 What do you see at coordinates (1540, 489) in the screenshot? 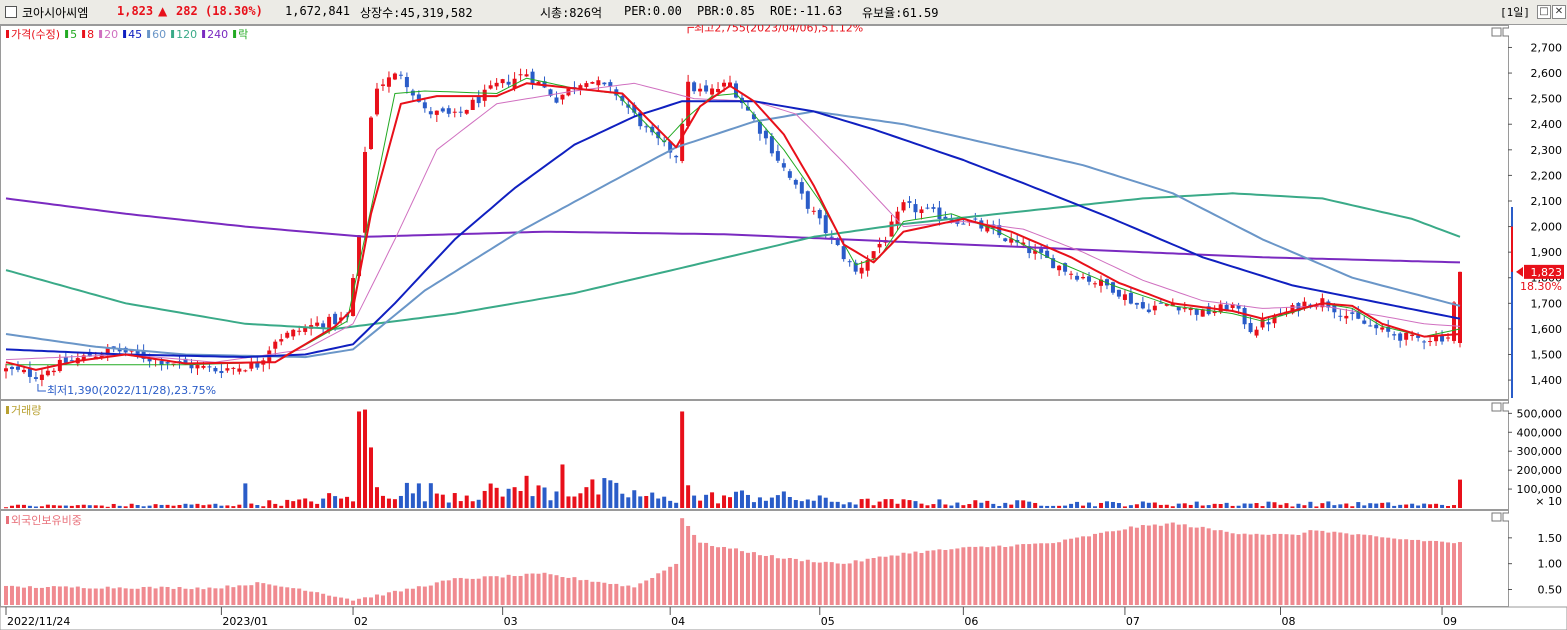
I see `volume-axis-tick: 100,000` at bounding box center [1540, 489].